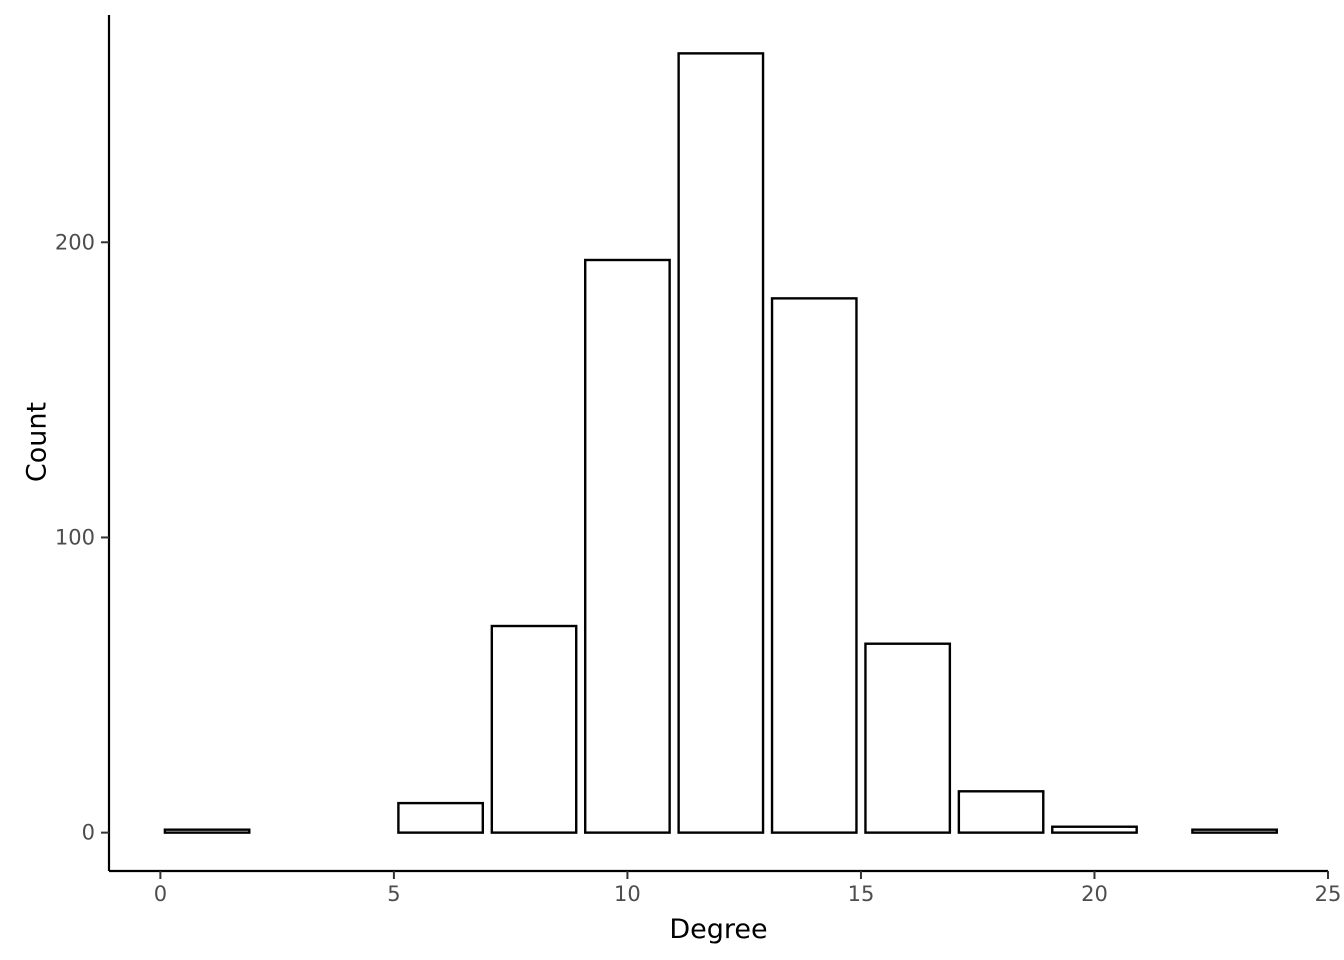 This screenshot has width=1344, height=960. I want to click on x-tick-label-3: 15, so click(861, 894).